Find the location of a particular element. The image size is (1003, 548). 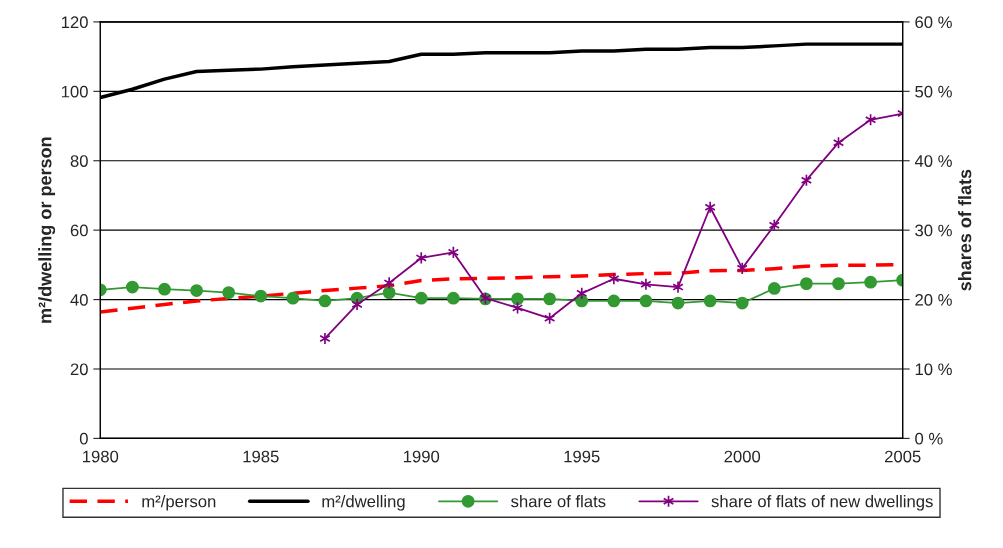

legend-label: share of flats is located at coordinates (558, 501).